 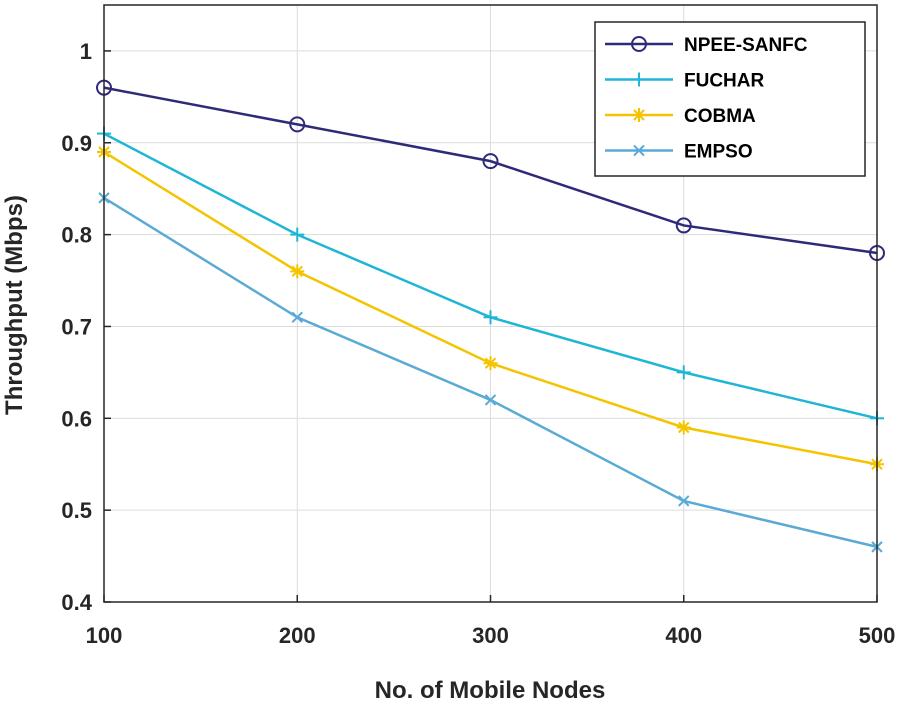 I want to click on y-tick-label: 0.4, so click(x=76, y=602).